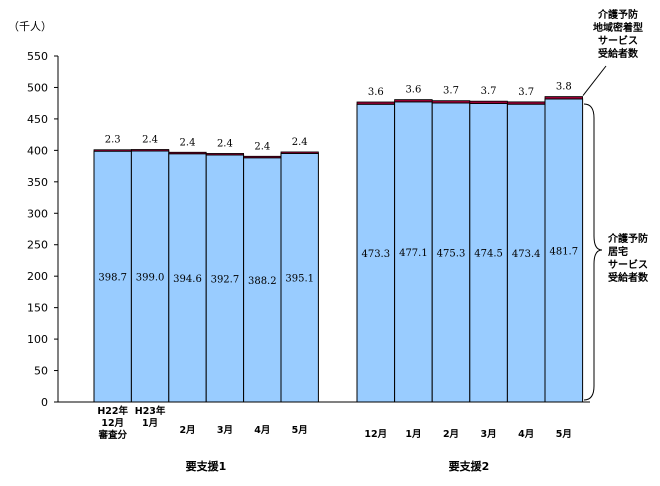  Describe the element at coordinates (618, 27) in the screenshot. I see `top-series-annotation: 地域密着型` at that location.